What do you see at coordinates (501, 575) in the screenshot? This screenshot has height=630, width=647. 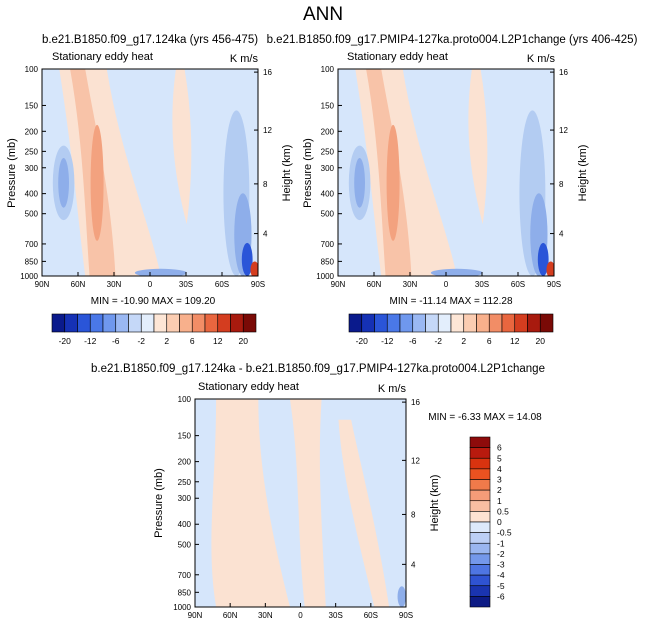 I see `colorbar-label: -4` at bounding box center [501, 575].